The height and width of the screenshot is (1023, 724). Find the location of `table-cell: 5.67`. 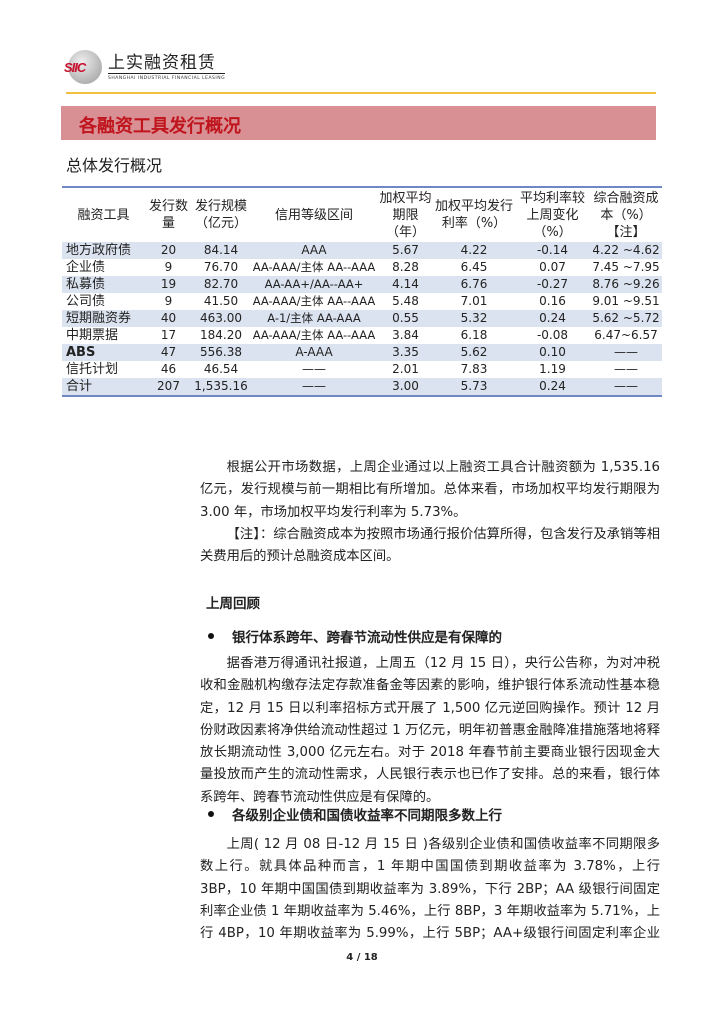

table-cell: 5.67 is located at coordinates (405, 250).